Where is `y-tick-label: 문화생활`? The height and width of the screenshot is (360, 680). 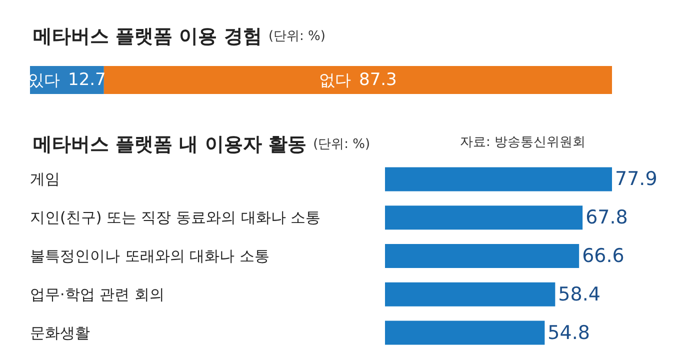 y-tick-label: 문화생활 is located at coordinates (60, 333).